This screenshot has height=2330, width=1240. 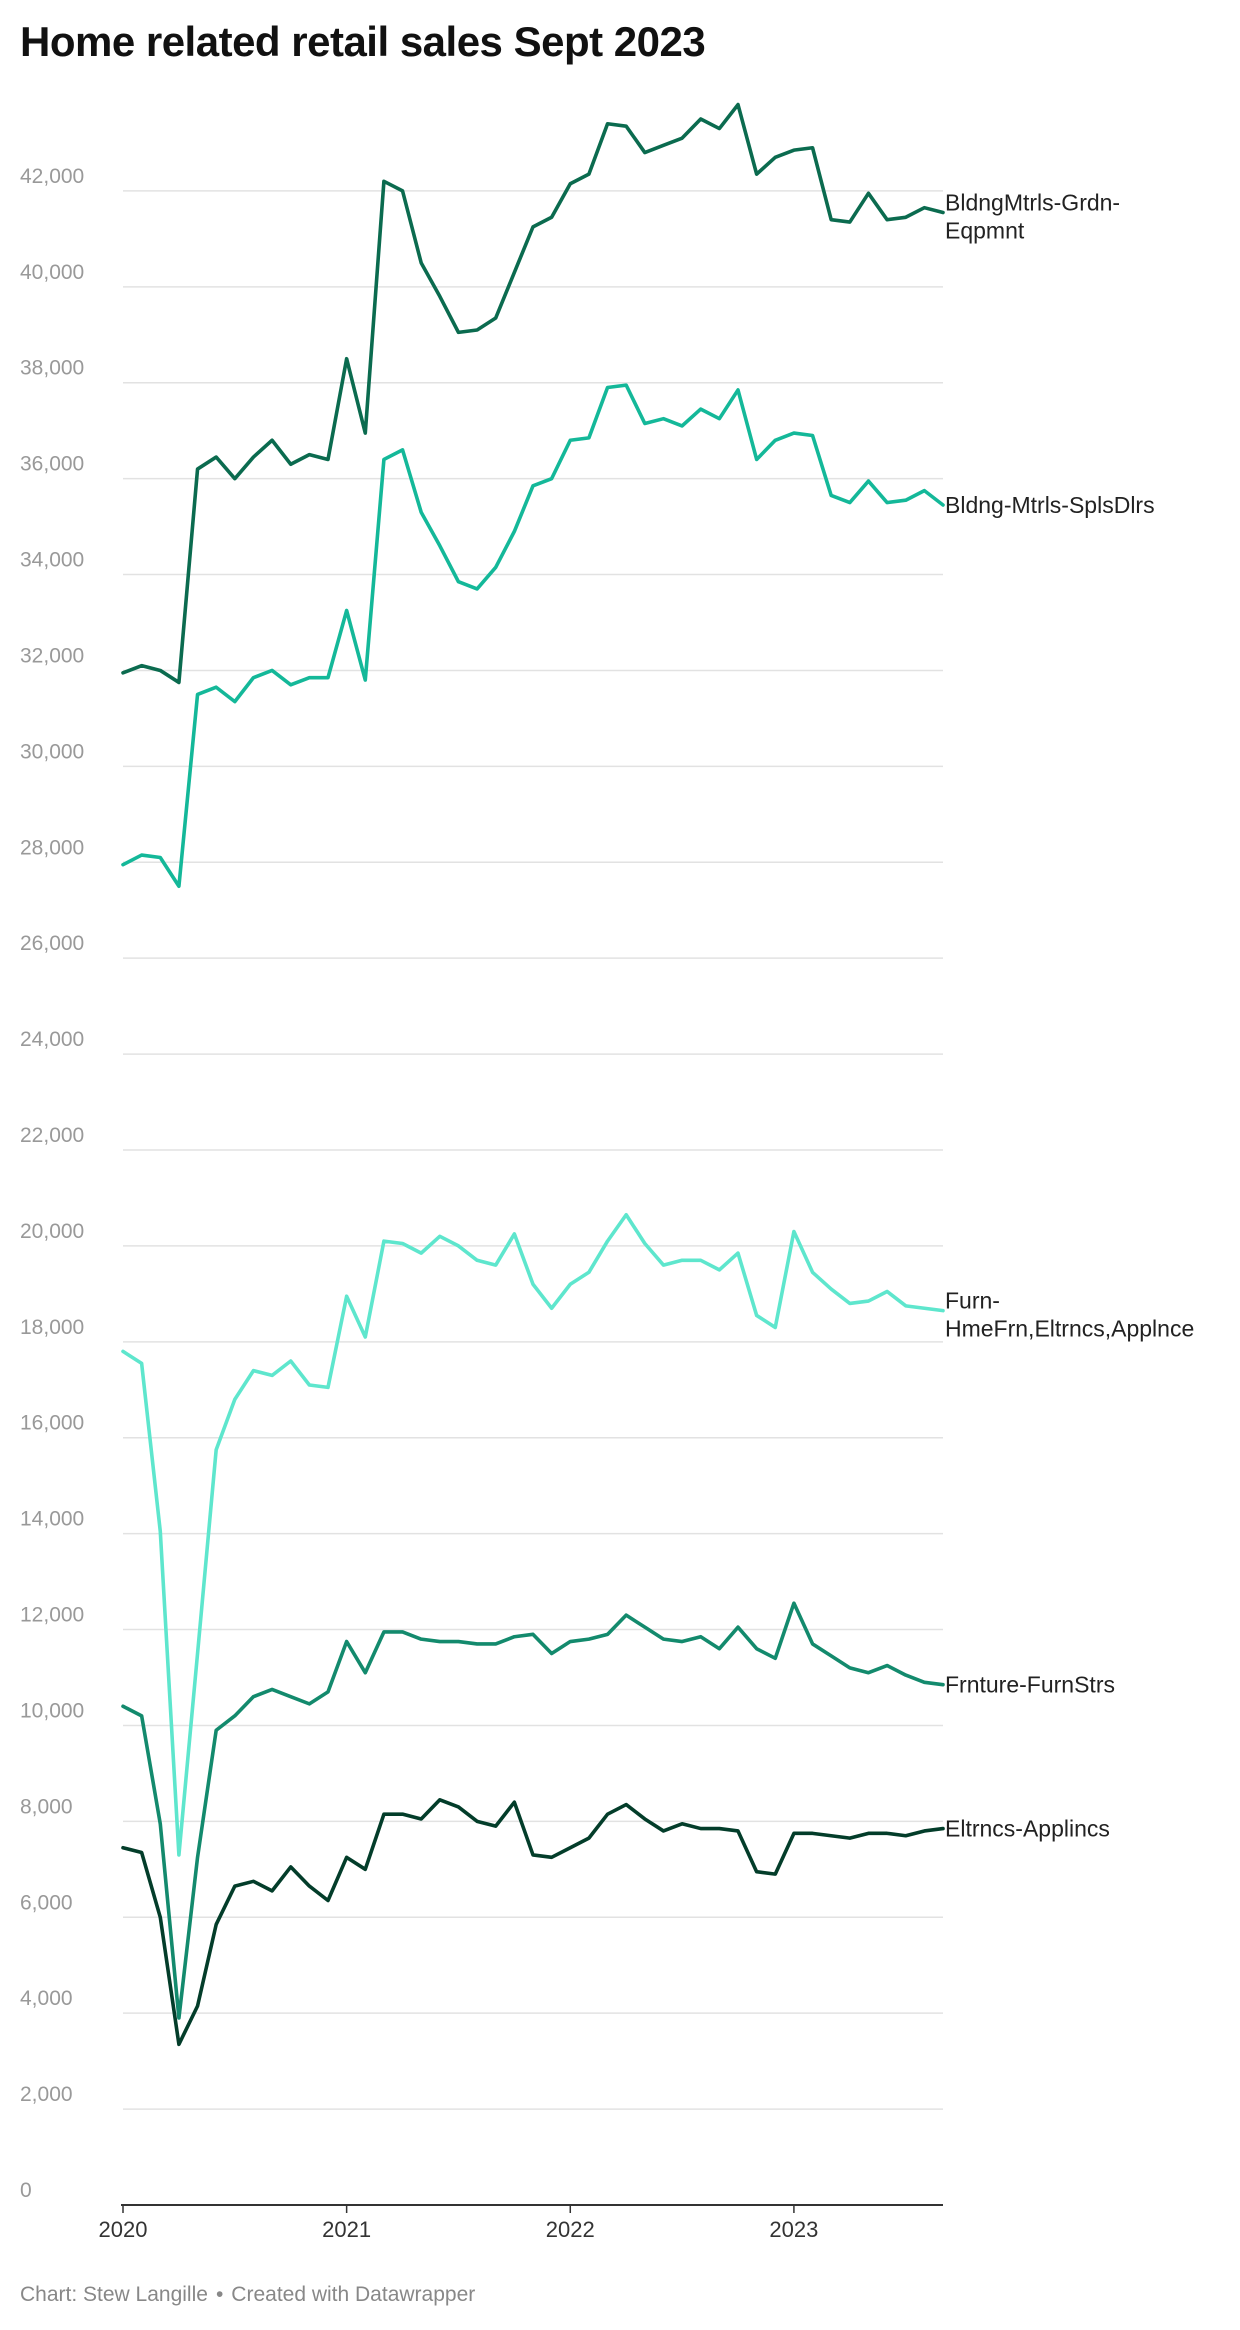 I want to click on y-tick-label: 20,000, so click(x=52, y=1231).